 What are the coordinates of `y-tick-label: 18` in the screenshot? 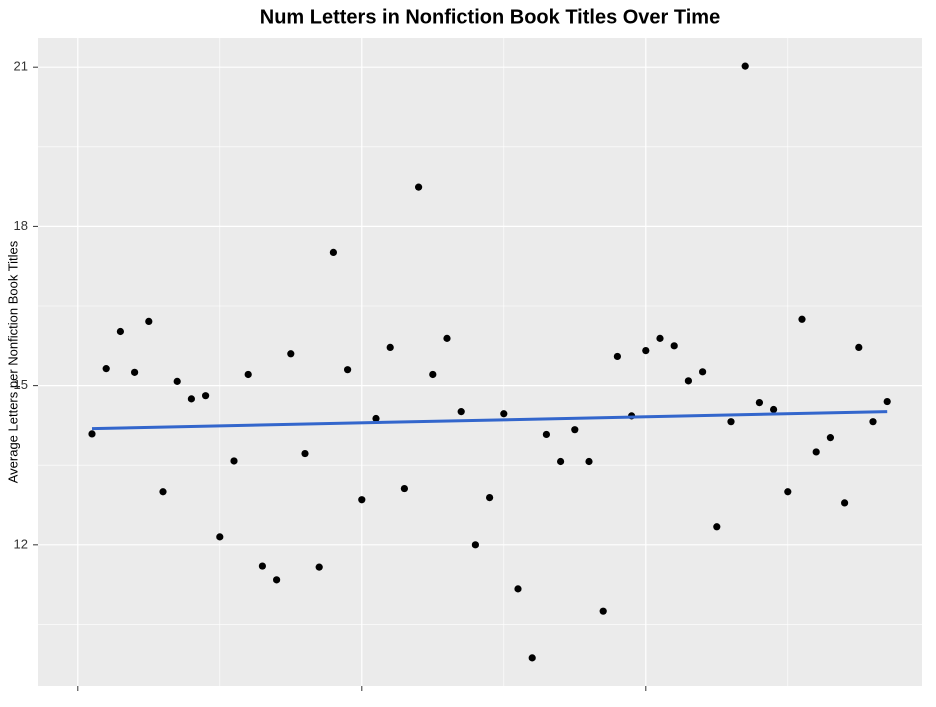 It's located at (21, 225).